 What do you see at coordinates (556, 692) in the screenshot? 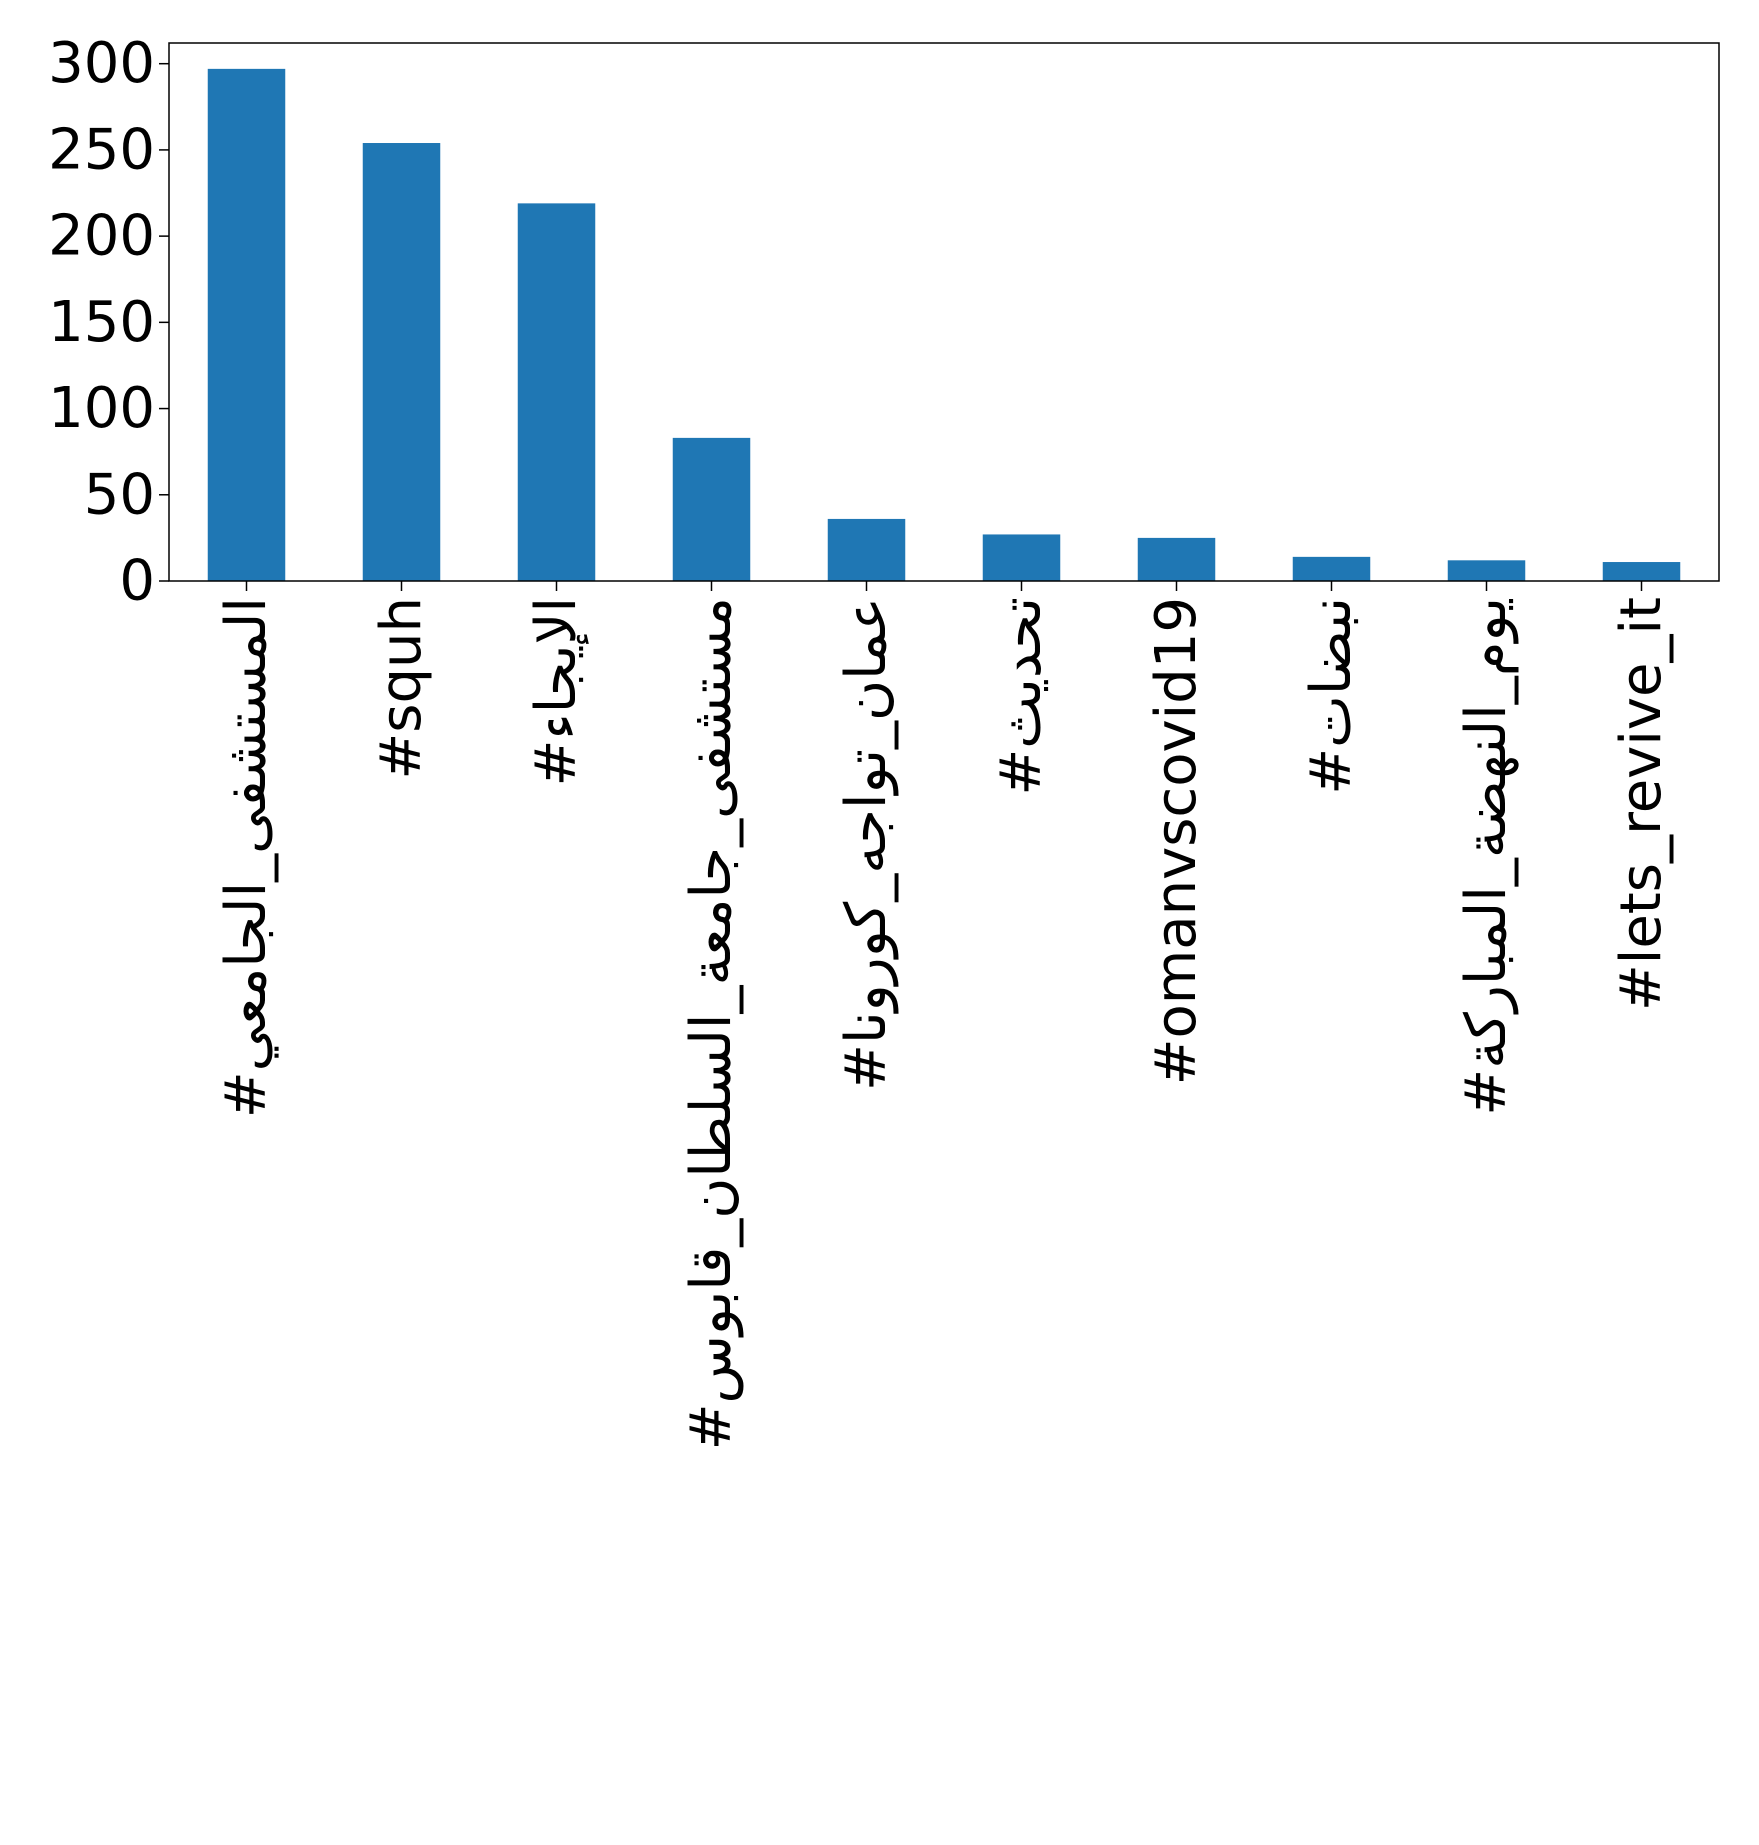
I see `x-tick-label-2: #الإيجاء` at bounding box center [556, 692].